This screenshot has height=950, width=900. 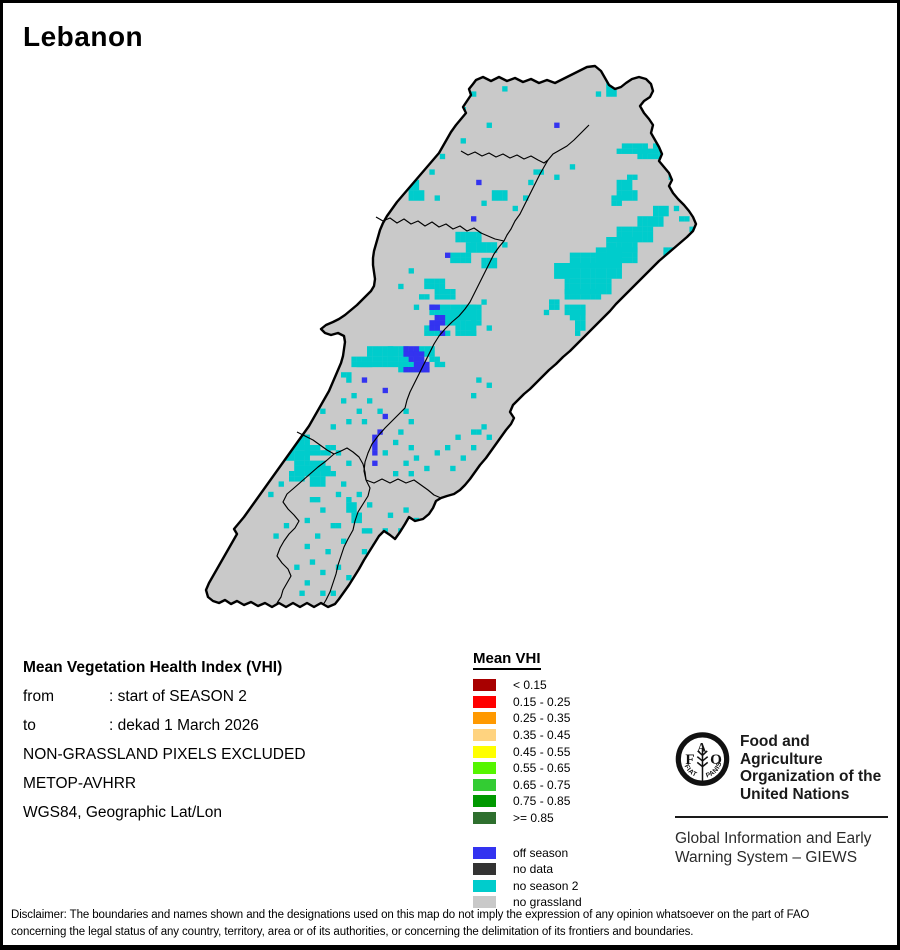 I want to click on legend-row: 0.25 - 0.35, so click(x=527, y=718).